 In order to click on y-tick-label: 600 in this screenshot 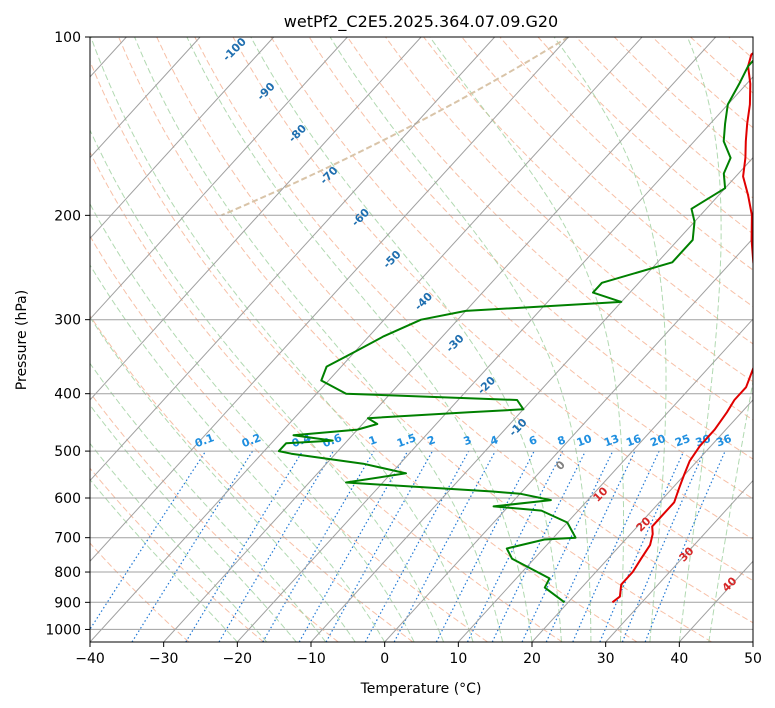, I will do `click(67, 499)`.